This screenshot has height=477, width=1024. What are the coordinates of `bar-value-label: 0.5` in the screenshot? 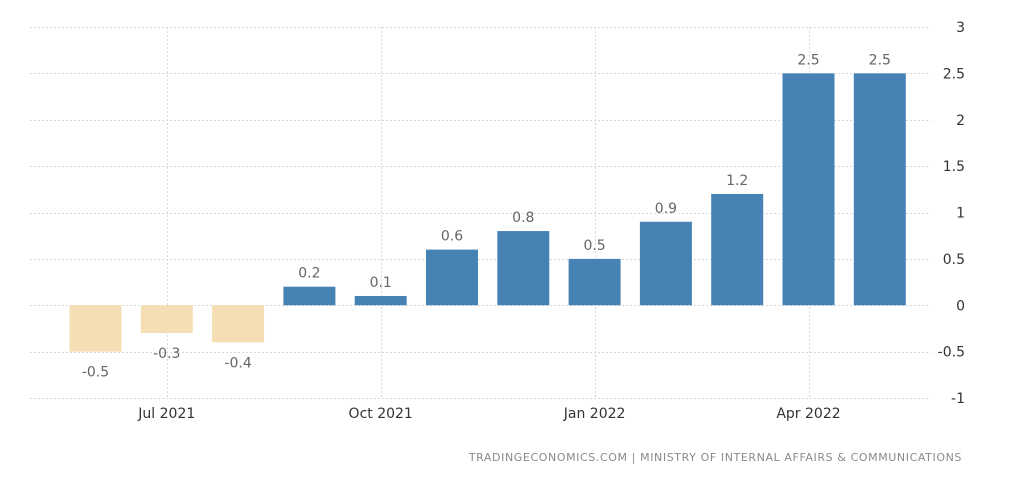 It's located at (594, 246).